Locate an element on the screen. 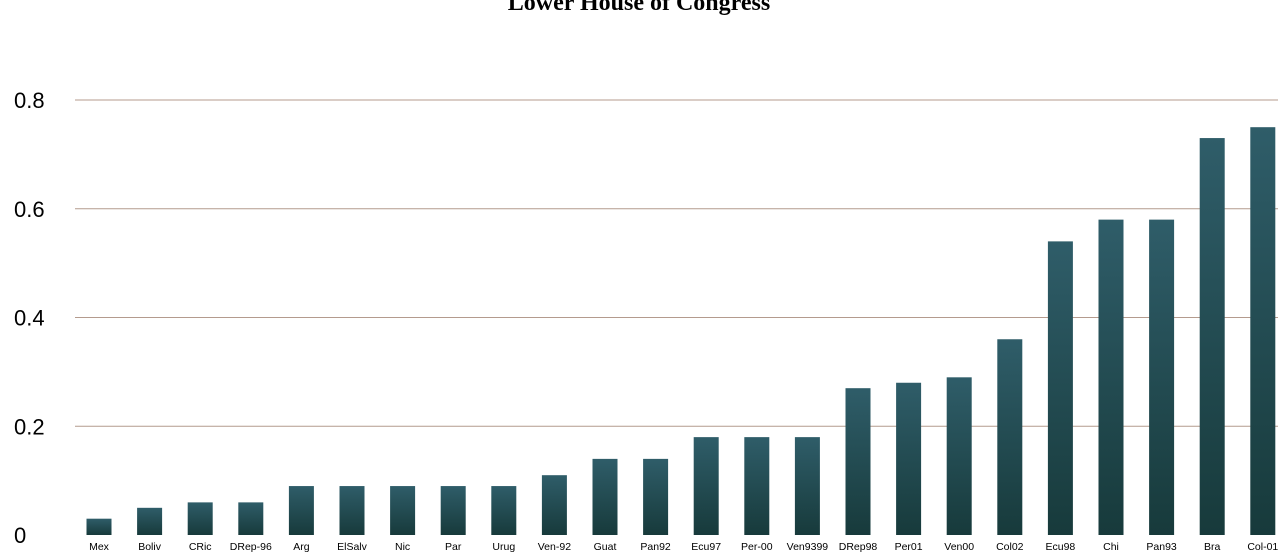  x-tick-label: DRep-96 is located at coordinates (251, 547).